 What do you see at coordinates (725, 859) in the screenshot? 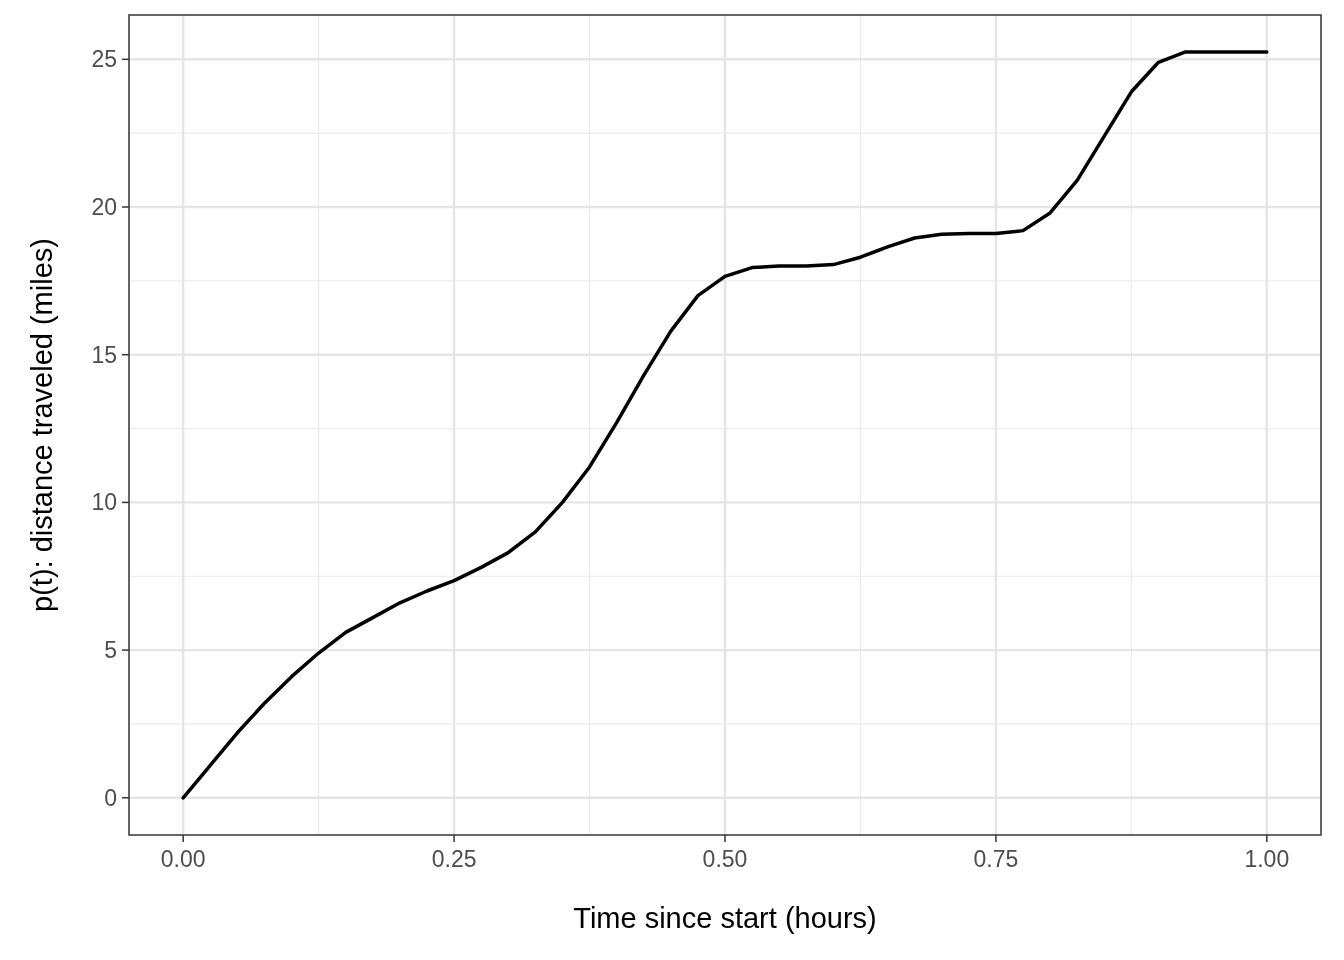
I see `x-tick-label: 0.50` at bounding box center [725, 859].